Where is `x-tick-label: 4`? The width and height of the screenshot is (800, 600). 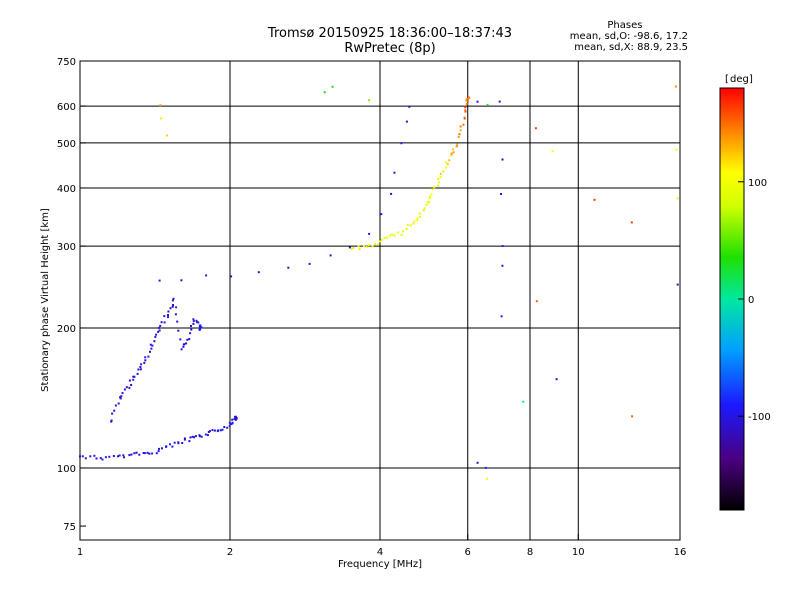
x-tick-label: 4 is located at coordinates (380, 552).